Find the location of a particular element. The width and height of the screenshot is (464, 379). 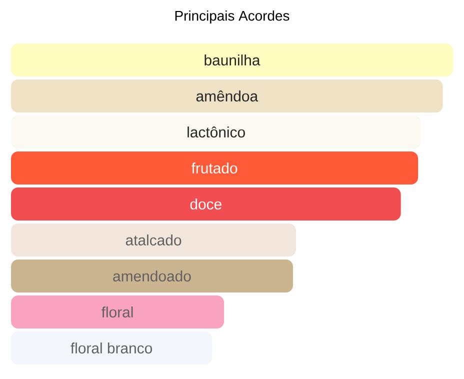

y-tick-label: floral branco is located at coordinates (111, 348).